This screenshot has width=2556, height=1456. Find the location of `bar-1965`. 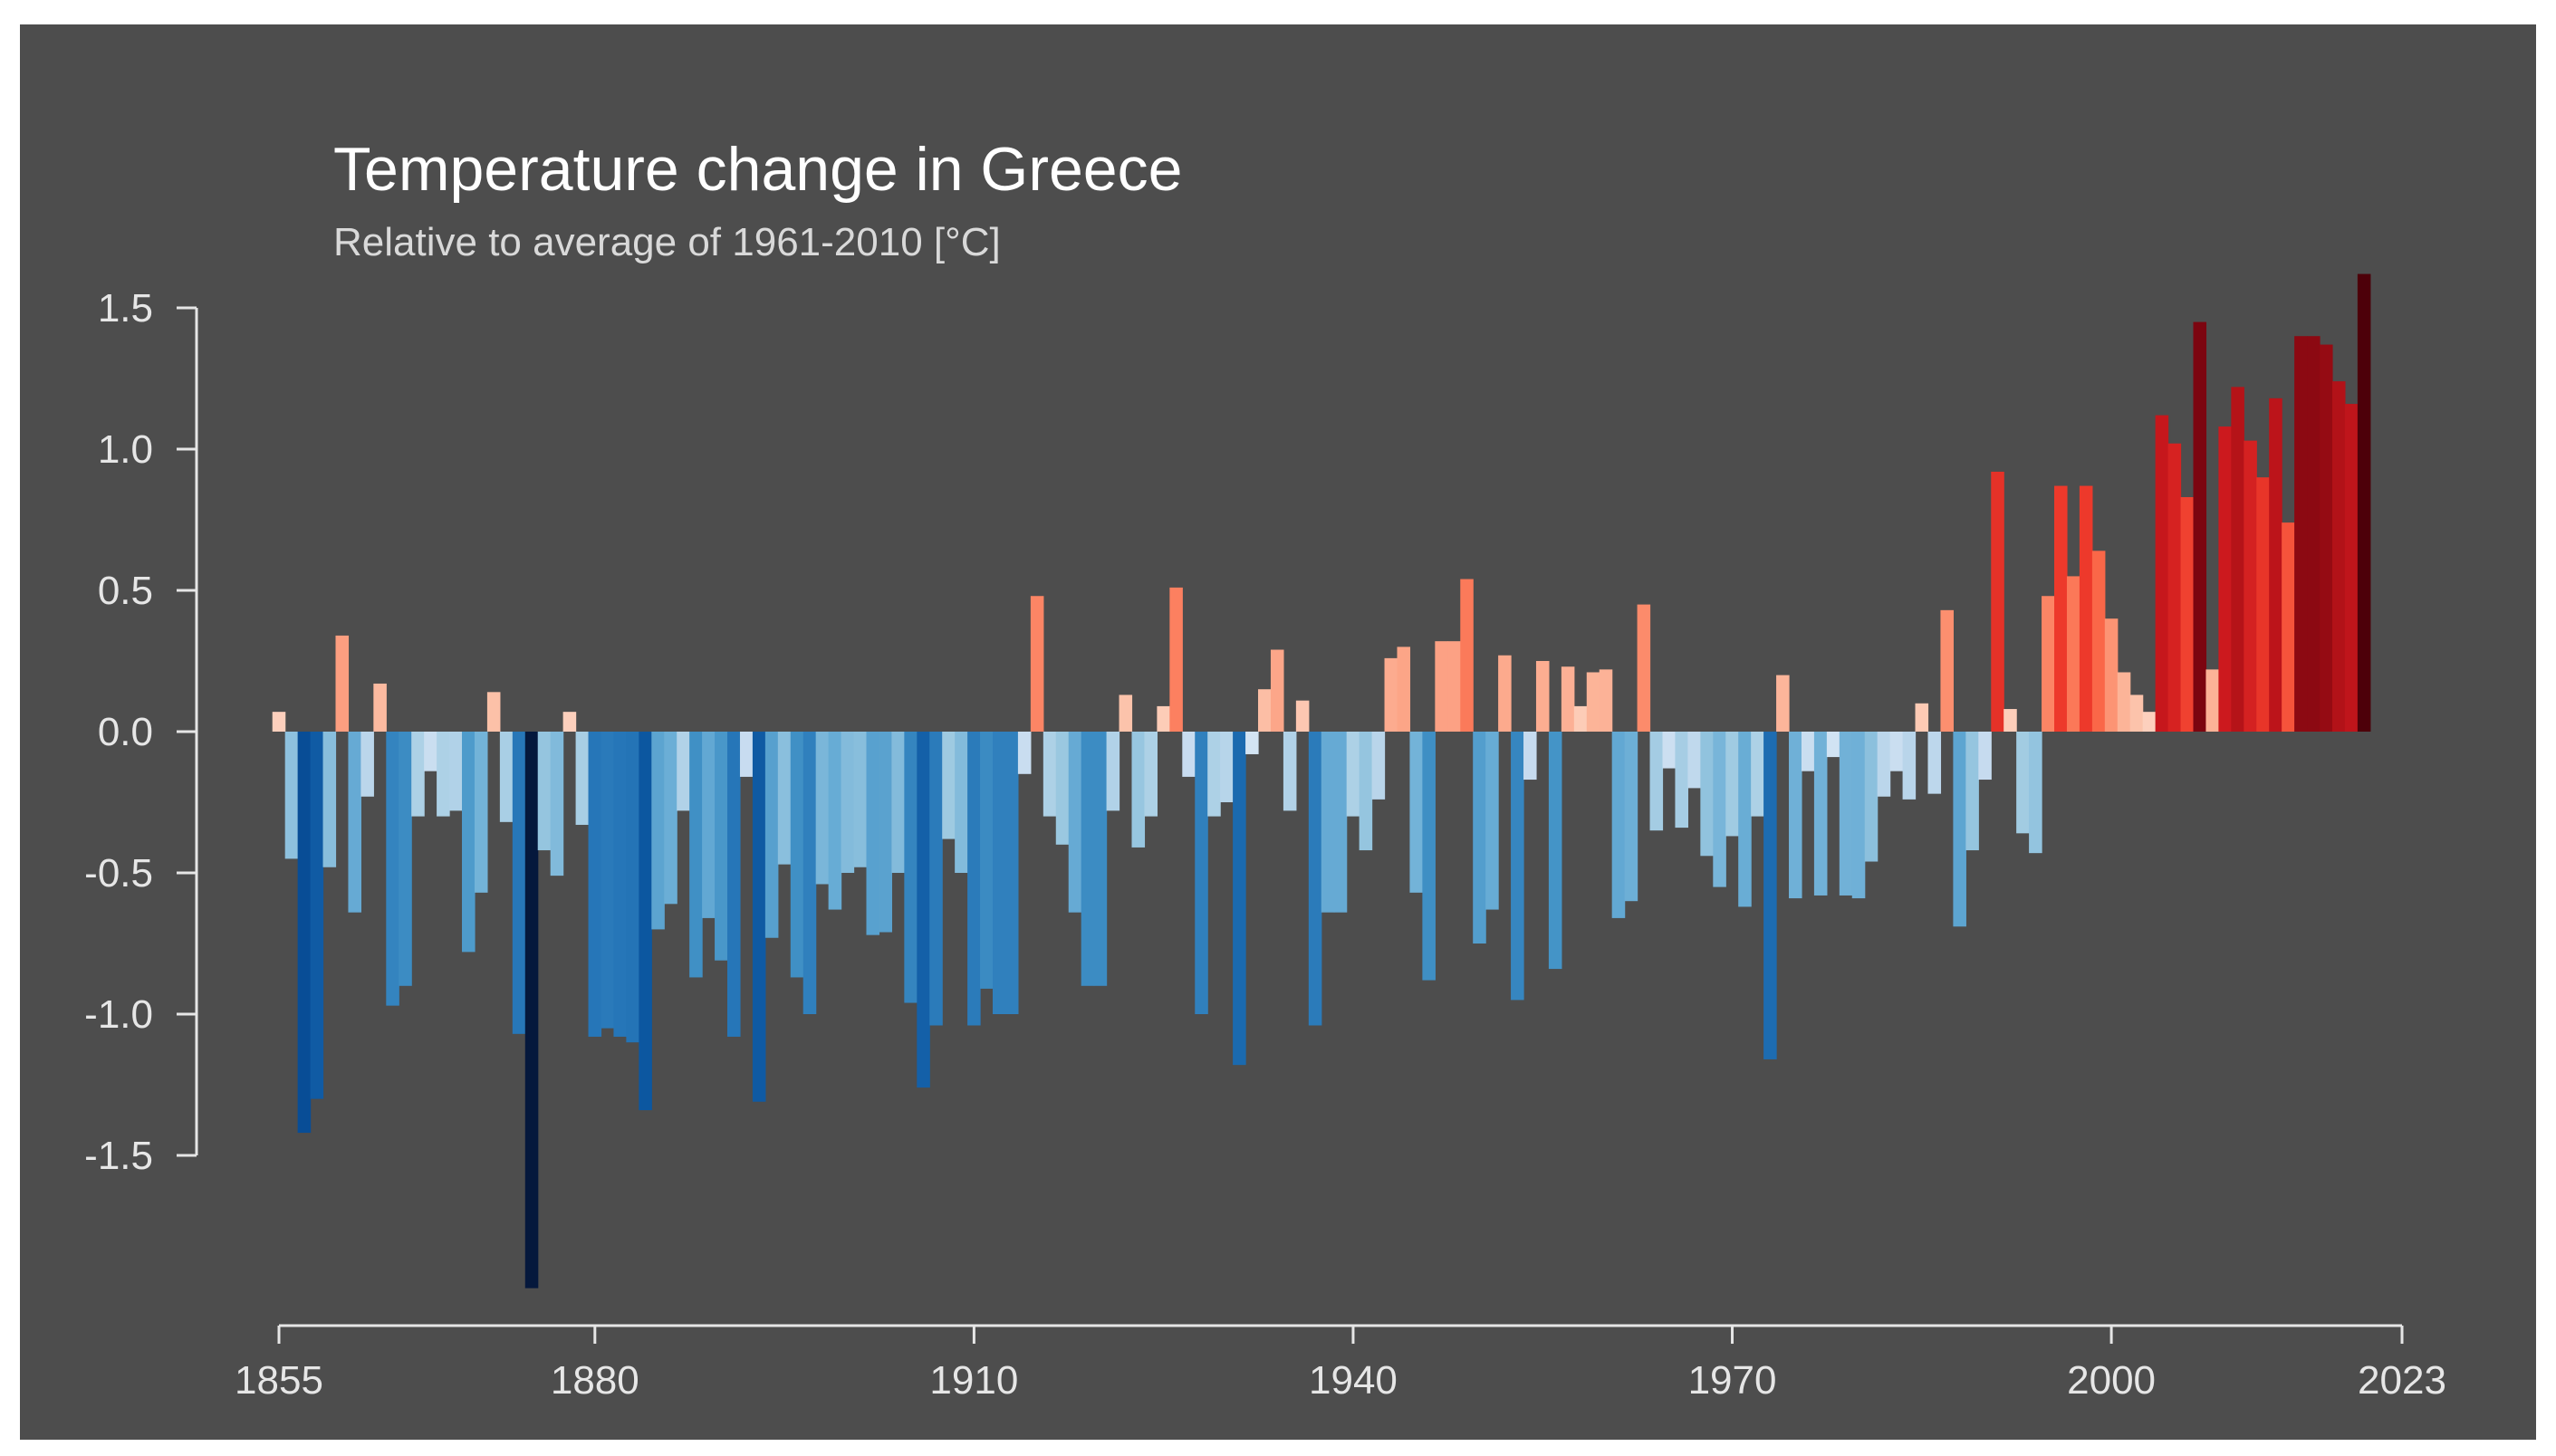

bar-1965 is located at coordinates (1670, 750).